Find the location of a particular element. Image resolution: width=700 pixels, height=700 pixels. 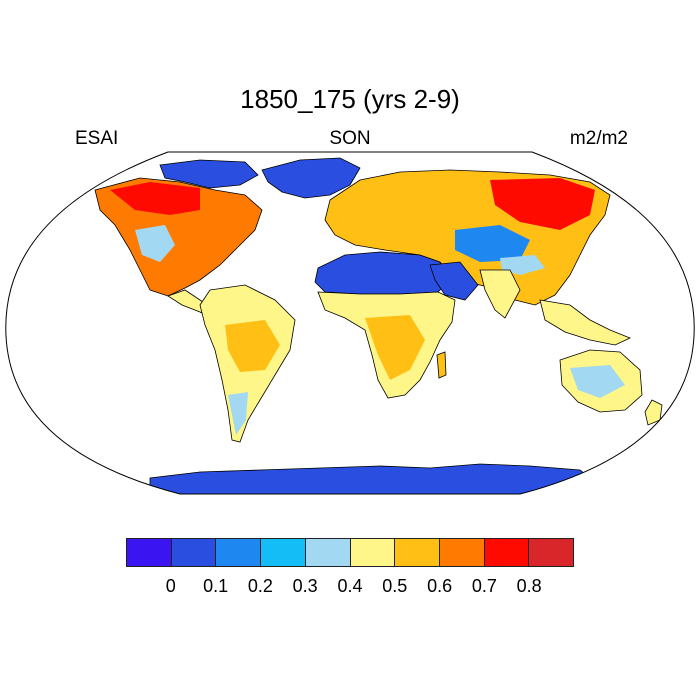

central-asia is located at coordinates (492, 243).